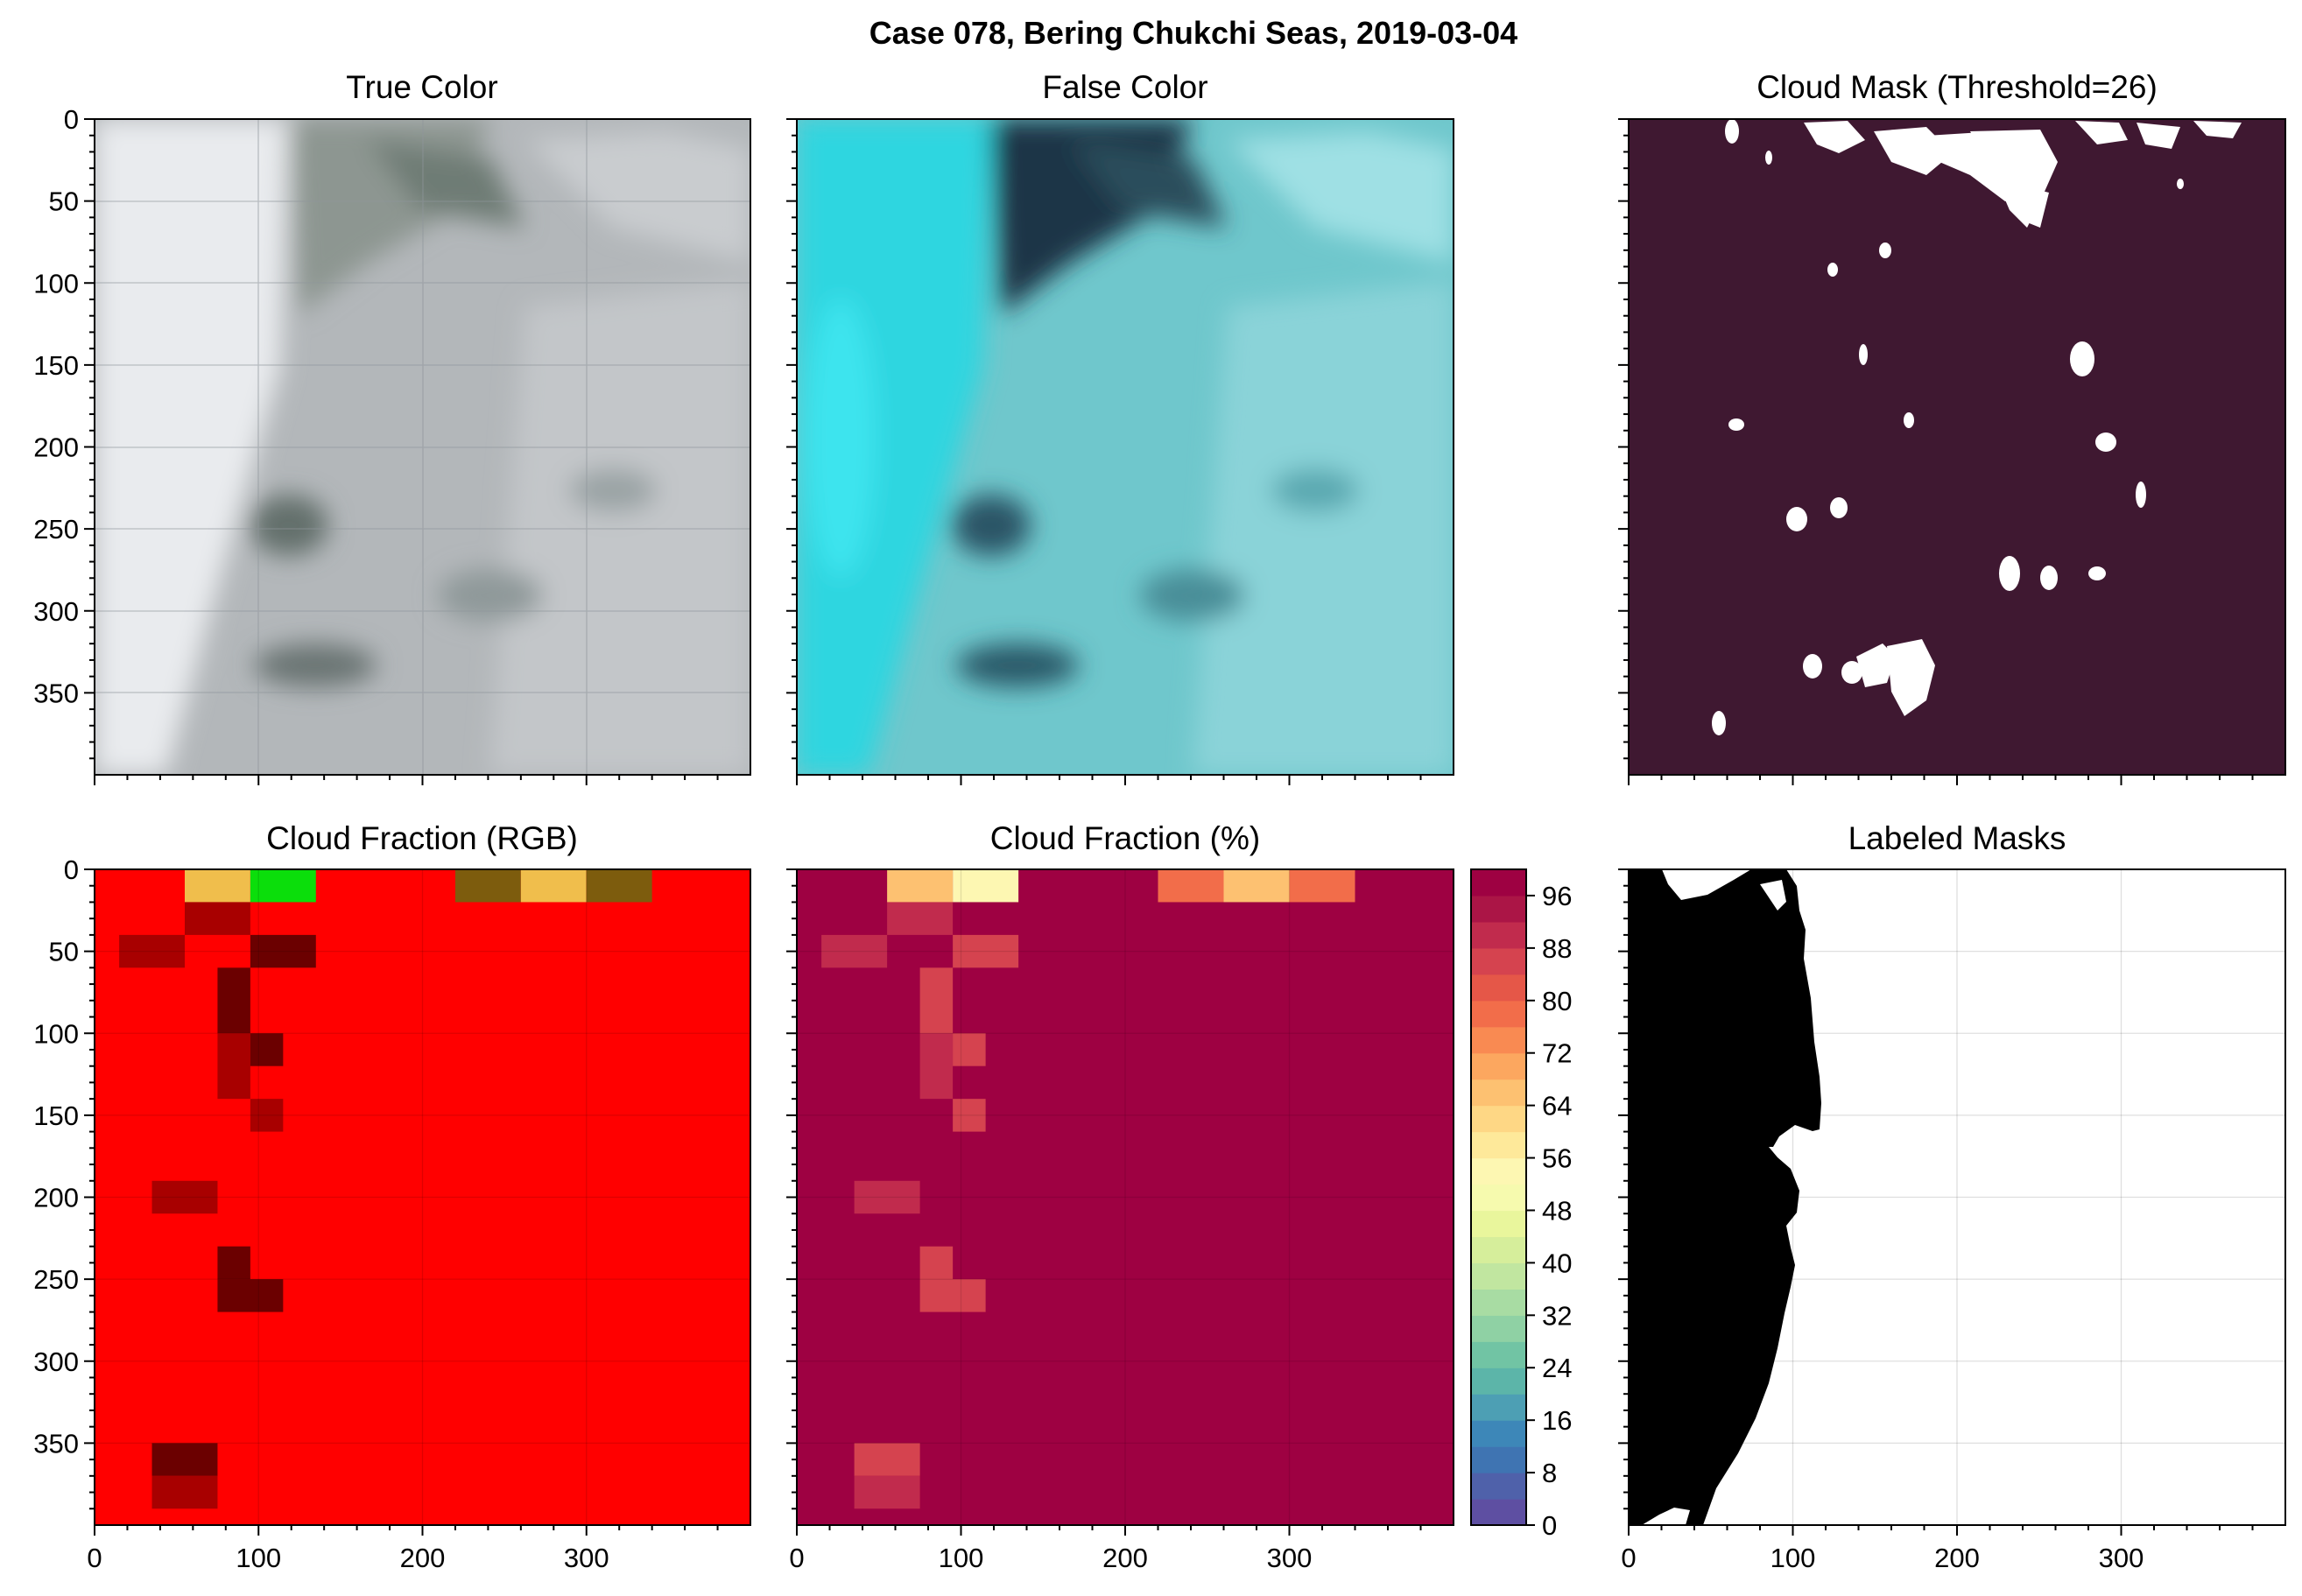  I want to click on cloud-fraction-pct-heatmap, so click(1125, 1197).